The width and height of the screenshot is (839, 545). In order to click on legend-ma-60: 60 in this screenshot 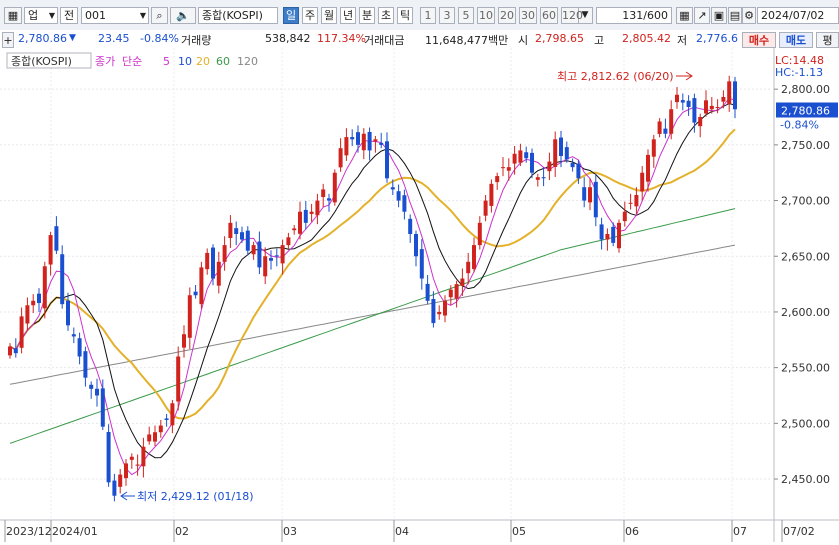, I will do `click(223, 61)`.